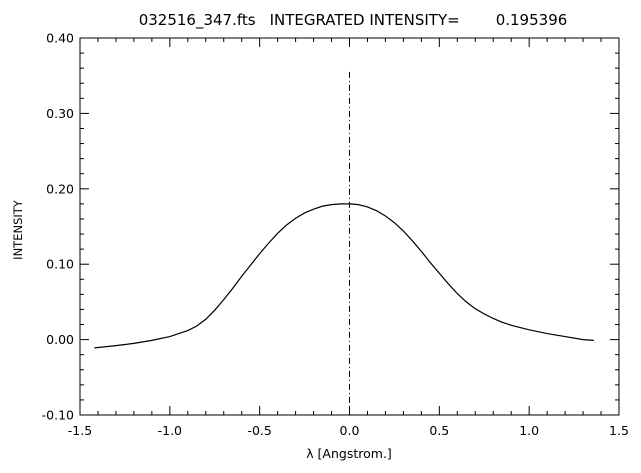 The height and width of the screenshot is (473, 641). Describe the element at coordinates (60, 188) in the screenshot. I see `y-tick-label: 0.20` at that location.